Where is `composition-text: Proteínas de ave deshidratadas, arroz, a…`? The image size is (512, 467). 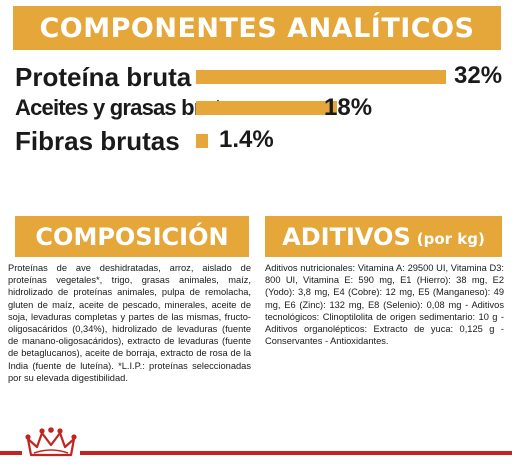 composition-text: Proteínas de ave deshidratadas, arroz, a… is located at coordinates (129, 323).